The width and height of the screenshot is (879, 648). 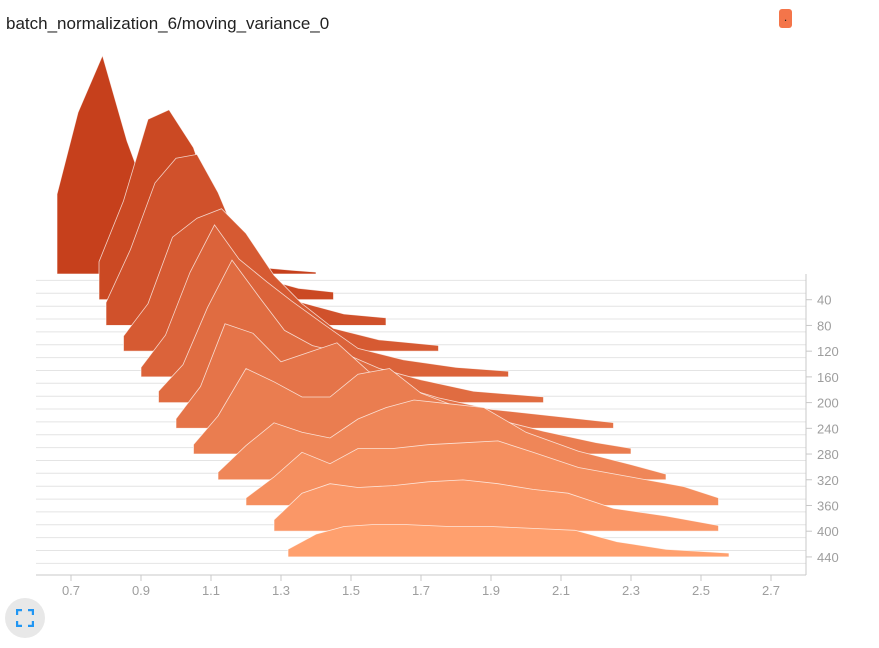 What do you see at coordinates (281, 590) in the screenshot?
I see `x-tick-label: 1.3` at bounding box center [281, 590].